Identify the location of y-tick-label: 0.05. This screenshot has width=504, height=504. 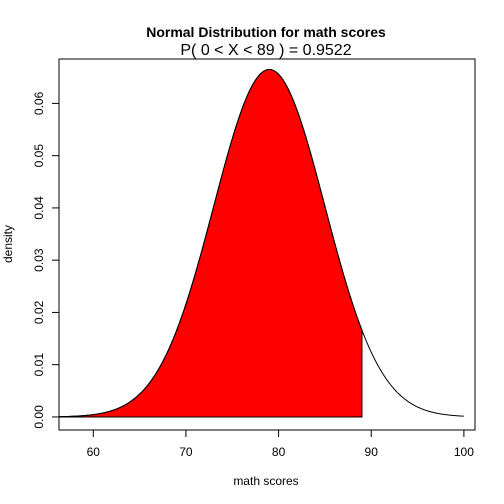
(39, 156).